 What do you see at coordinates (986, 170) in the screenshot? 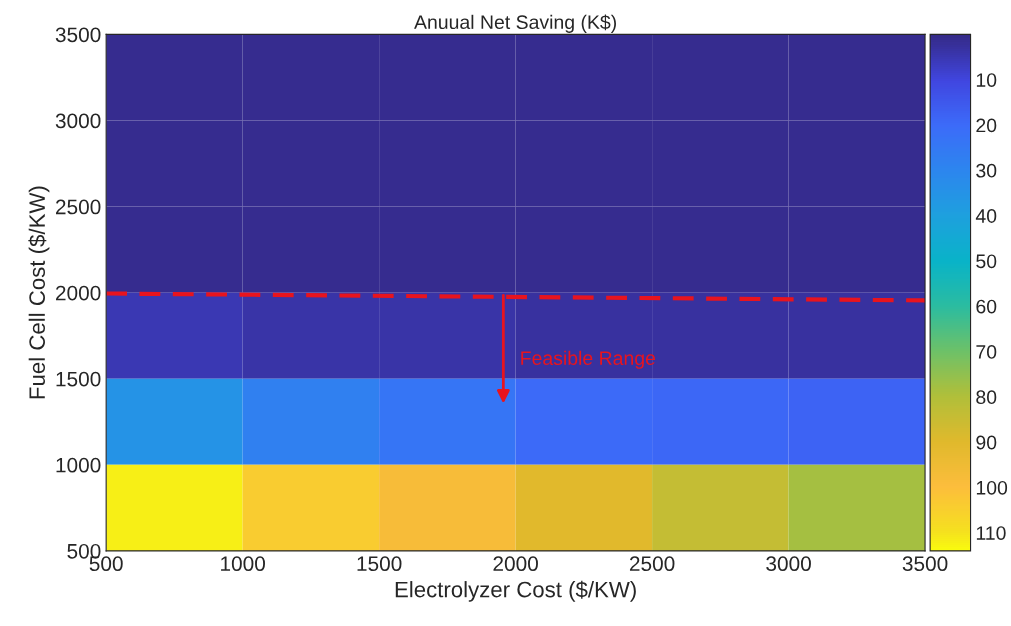
I see `color-bar-label: 30` at bounding box center [986, 170].